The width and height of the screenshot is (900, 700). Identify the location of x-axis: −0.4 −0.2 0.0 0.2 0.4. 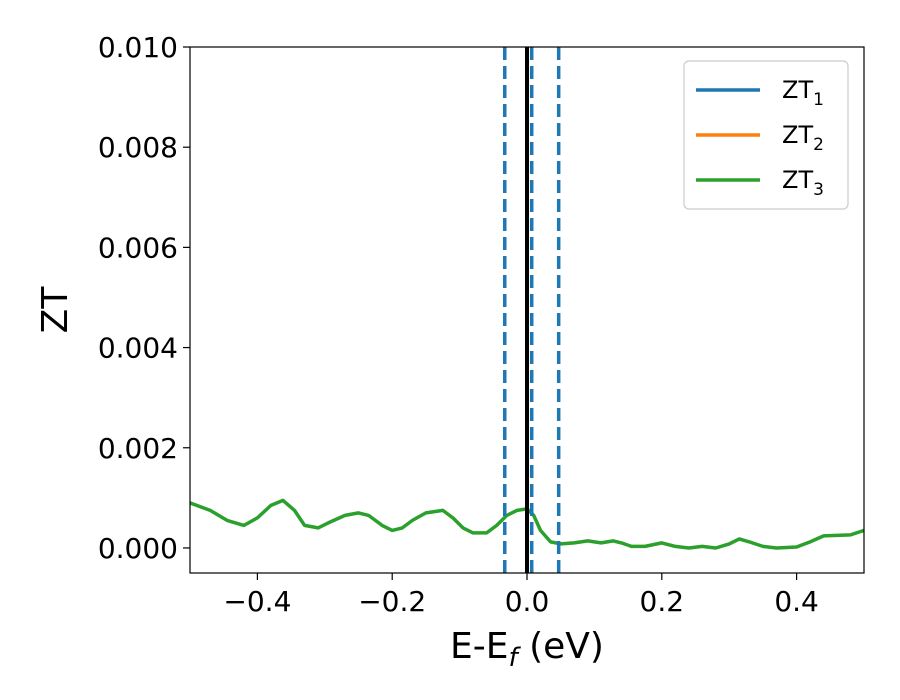
(521, 595).